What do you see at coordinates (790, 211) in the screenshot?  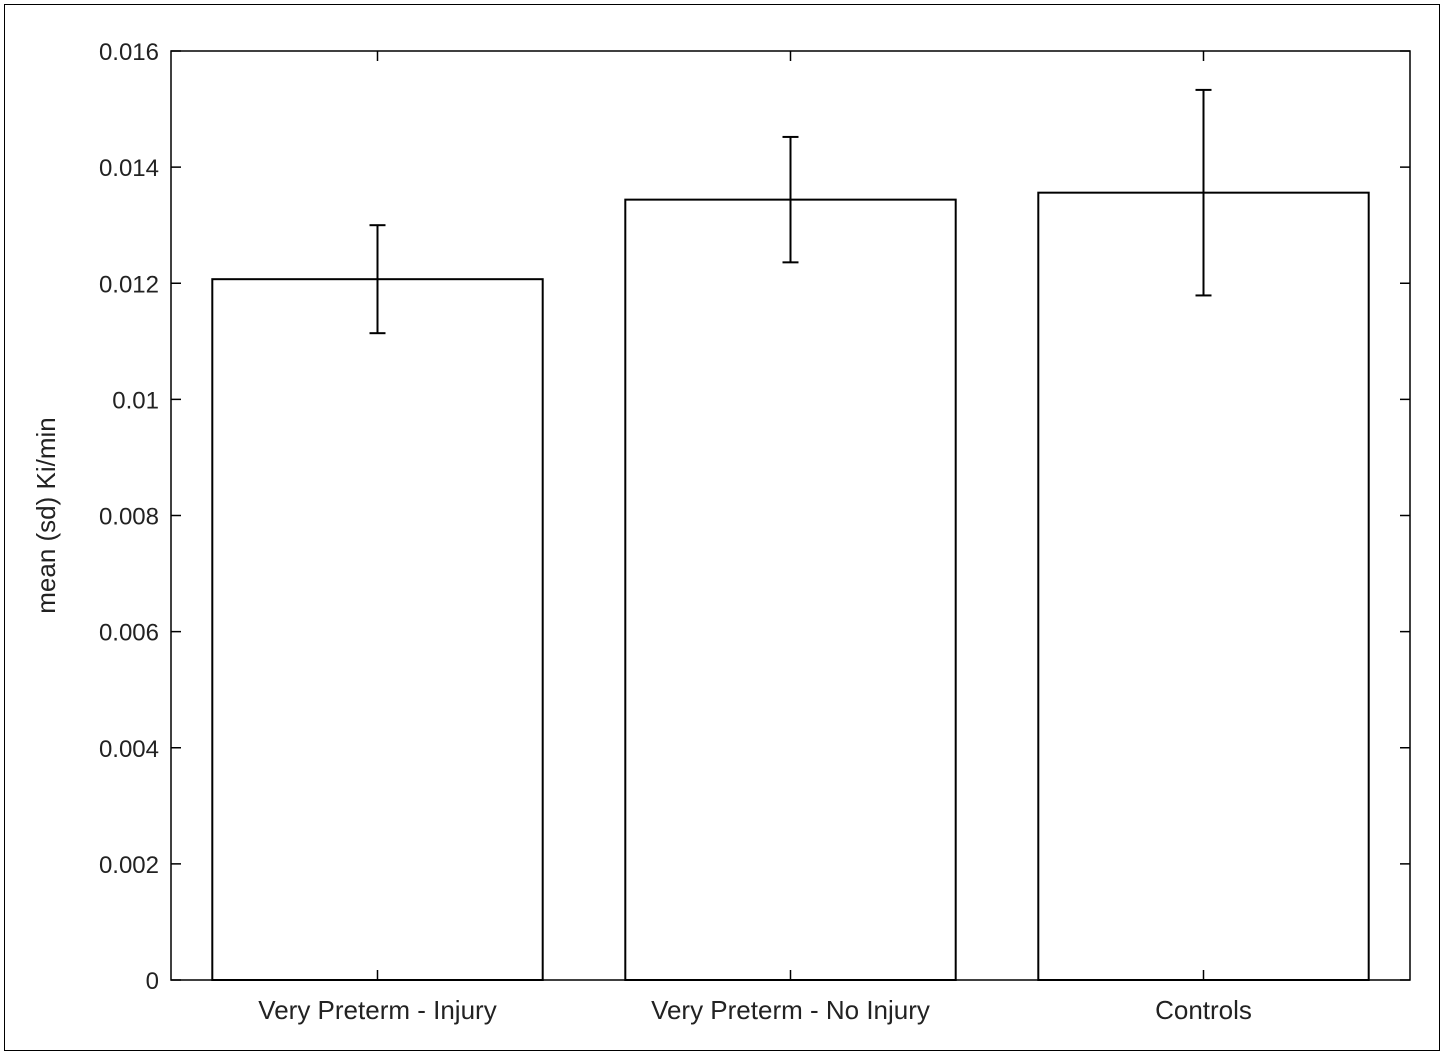 I see `error-bars-layer` at bounding box center [790, 211].